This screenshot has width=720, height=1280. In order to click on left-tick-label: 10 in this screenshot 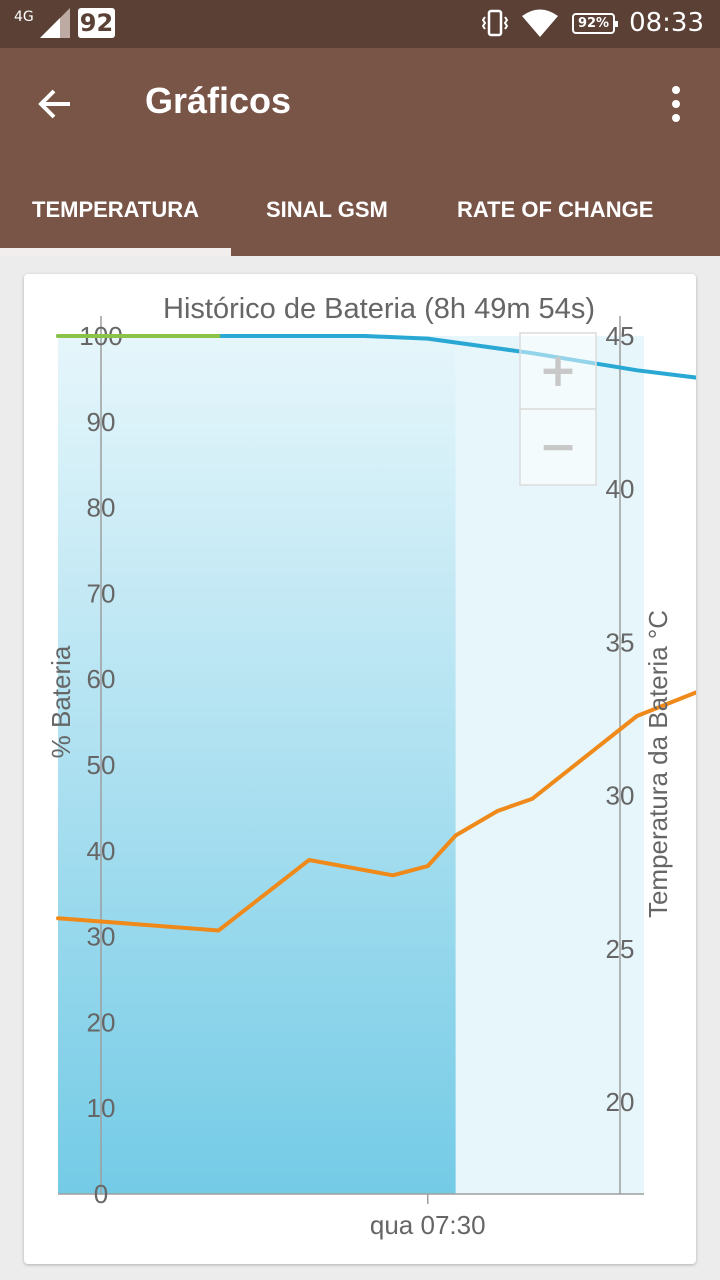, I will do `click(101, 1108)`.